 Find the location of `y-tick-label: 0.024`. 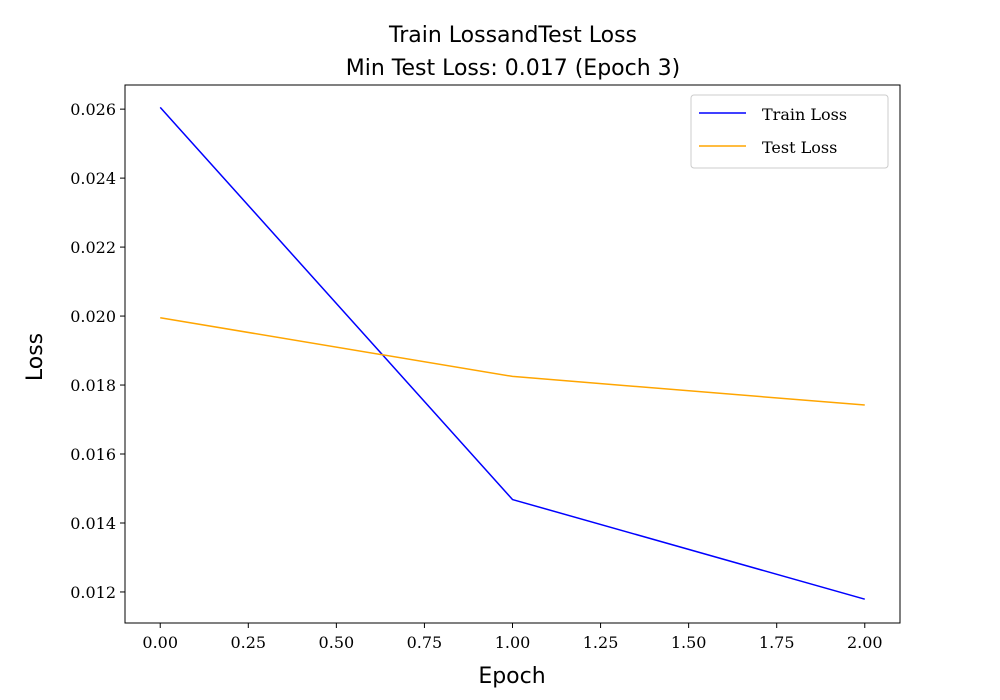

y-tick-label: 0.024 is located at coordinates (93, 178).